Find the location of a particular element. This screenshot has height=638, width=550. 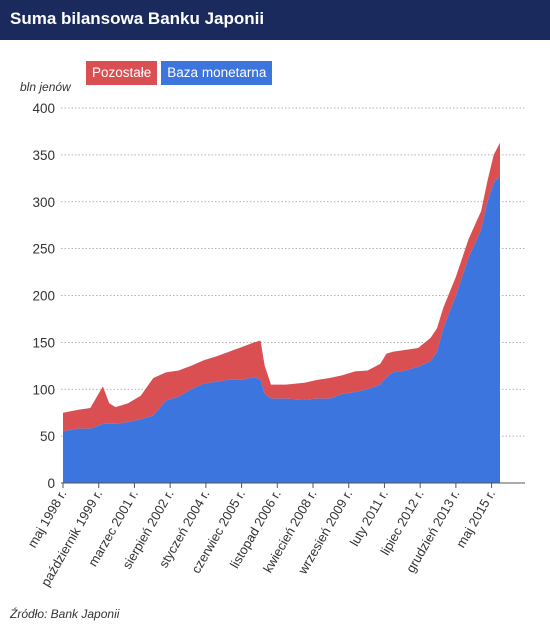

chart-header: Suma bilansowa Banku Japonii is located at coordinates (275, 20).